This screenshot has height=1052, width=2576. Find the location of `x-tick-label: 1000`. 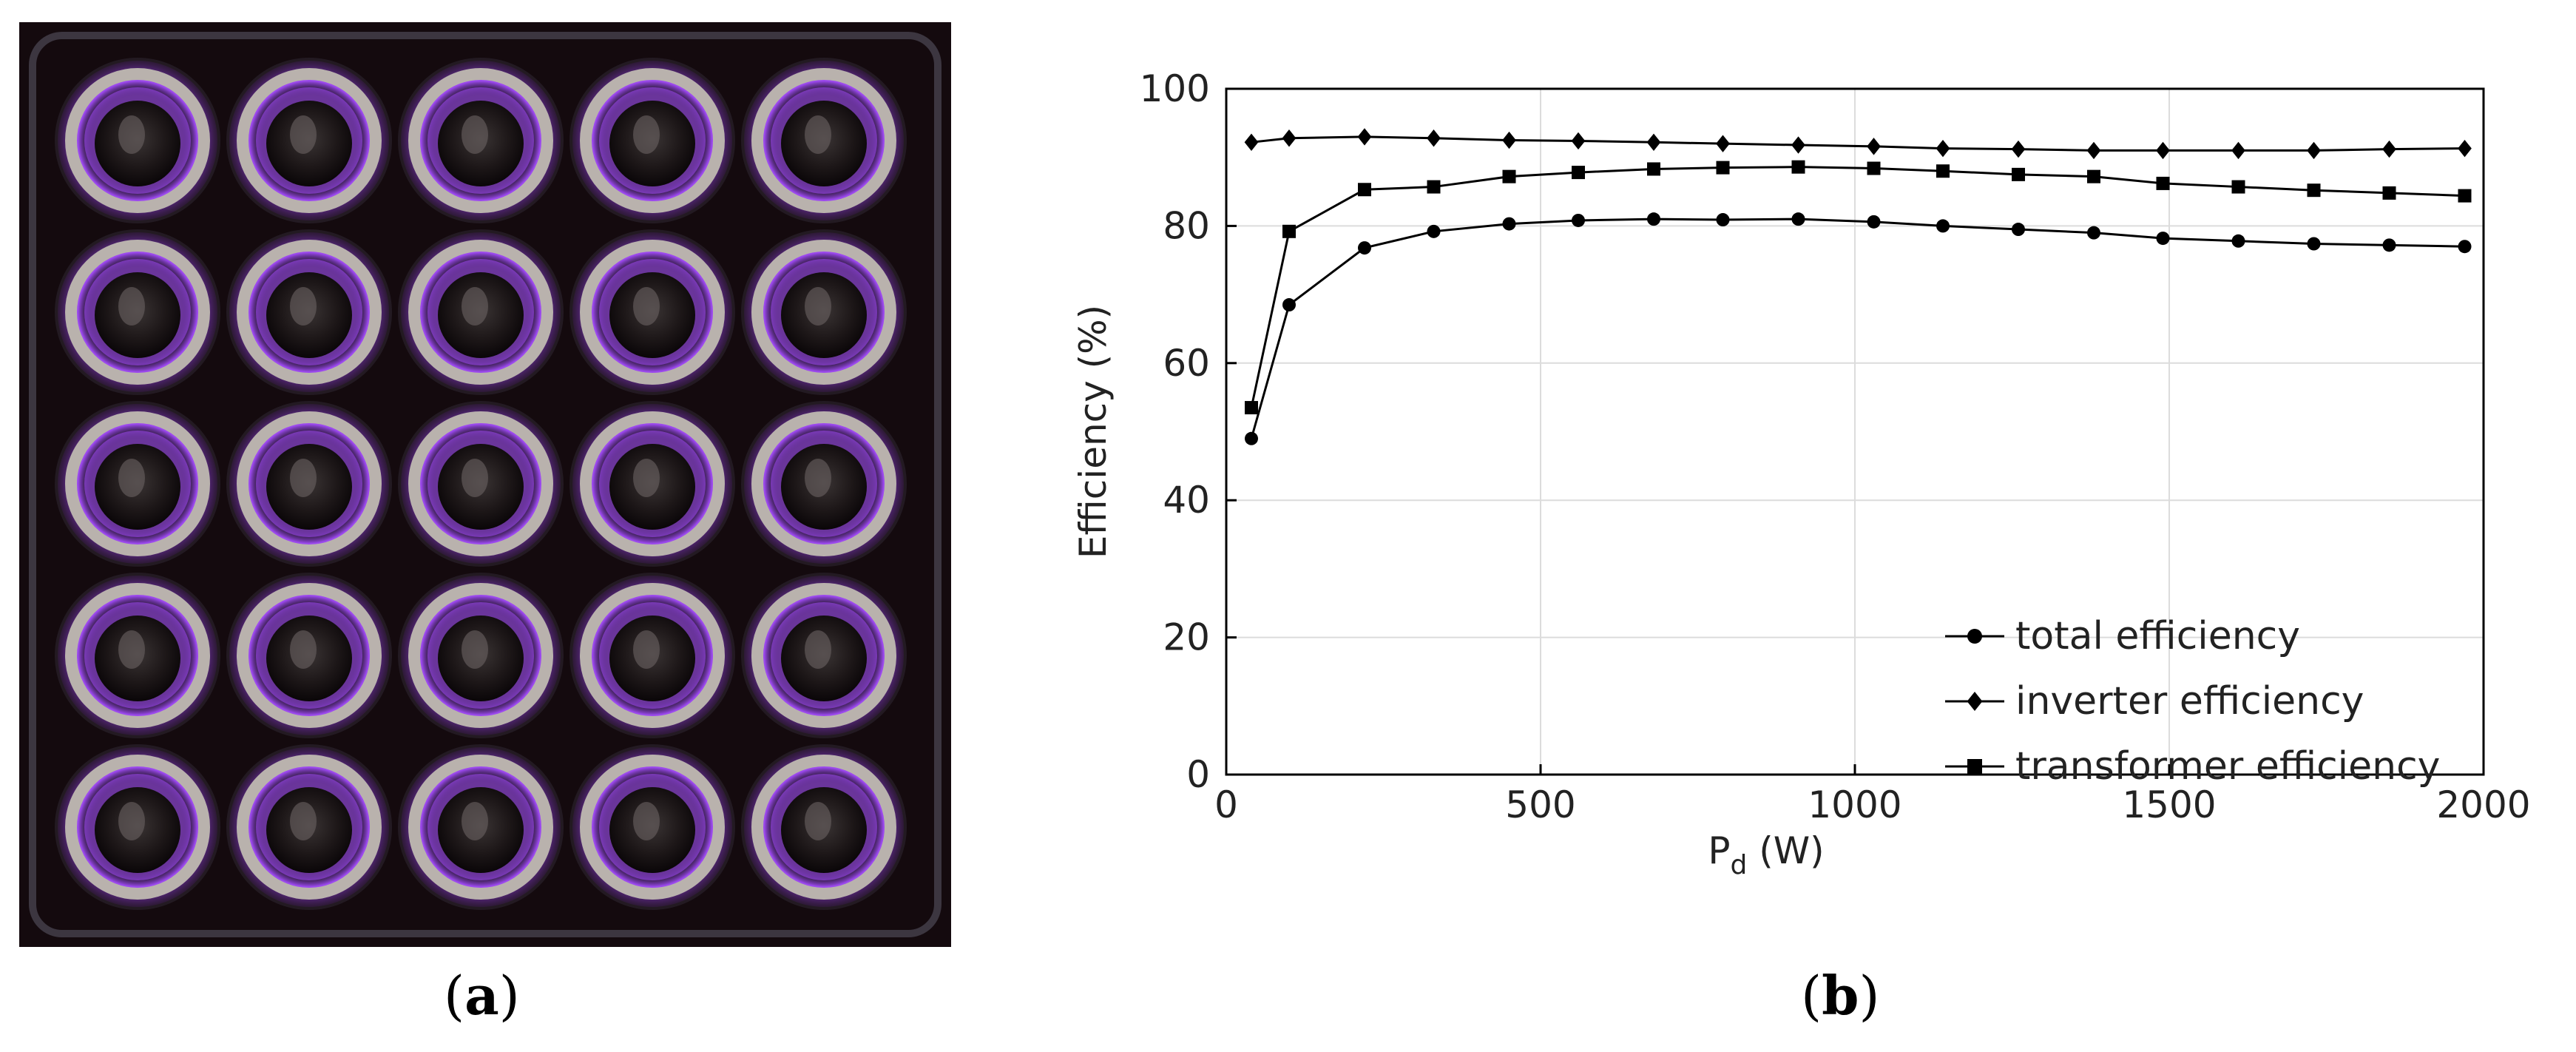

x-tick-label: 1000 is located at coordinates (1854, 804).